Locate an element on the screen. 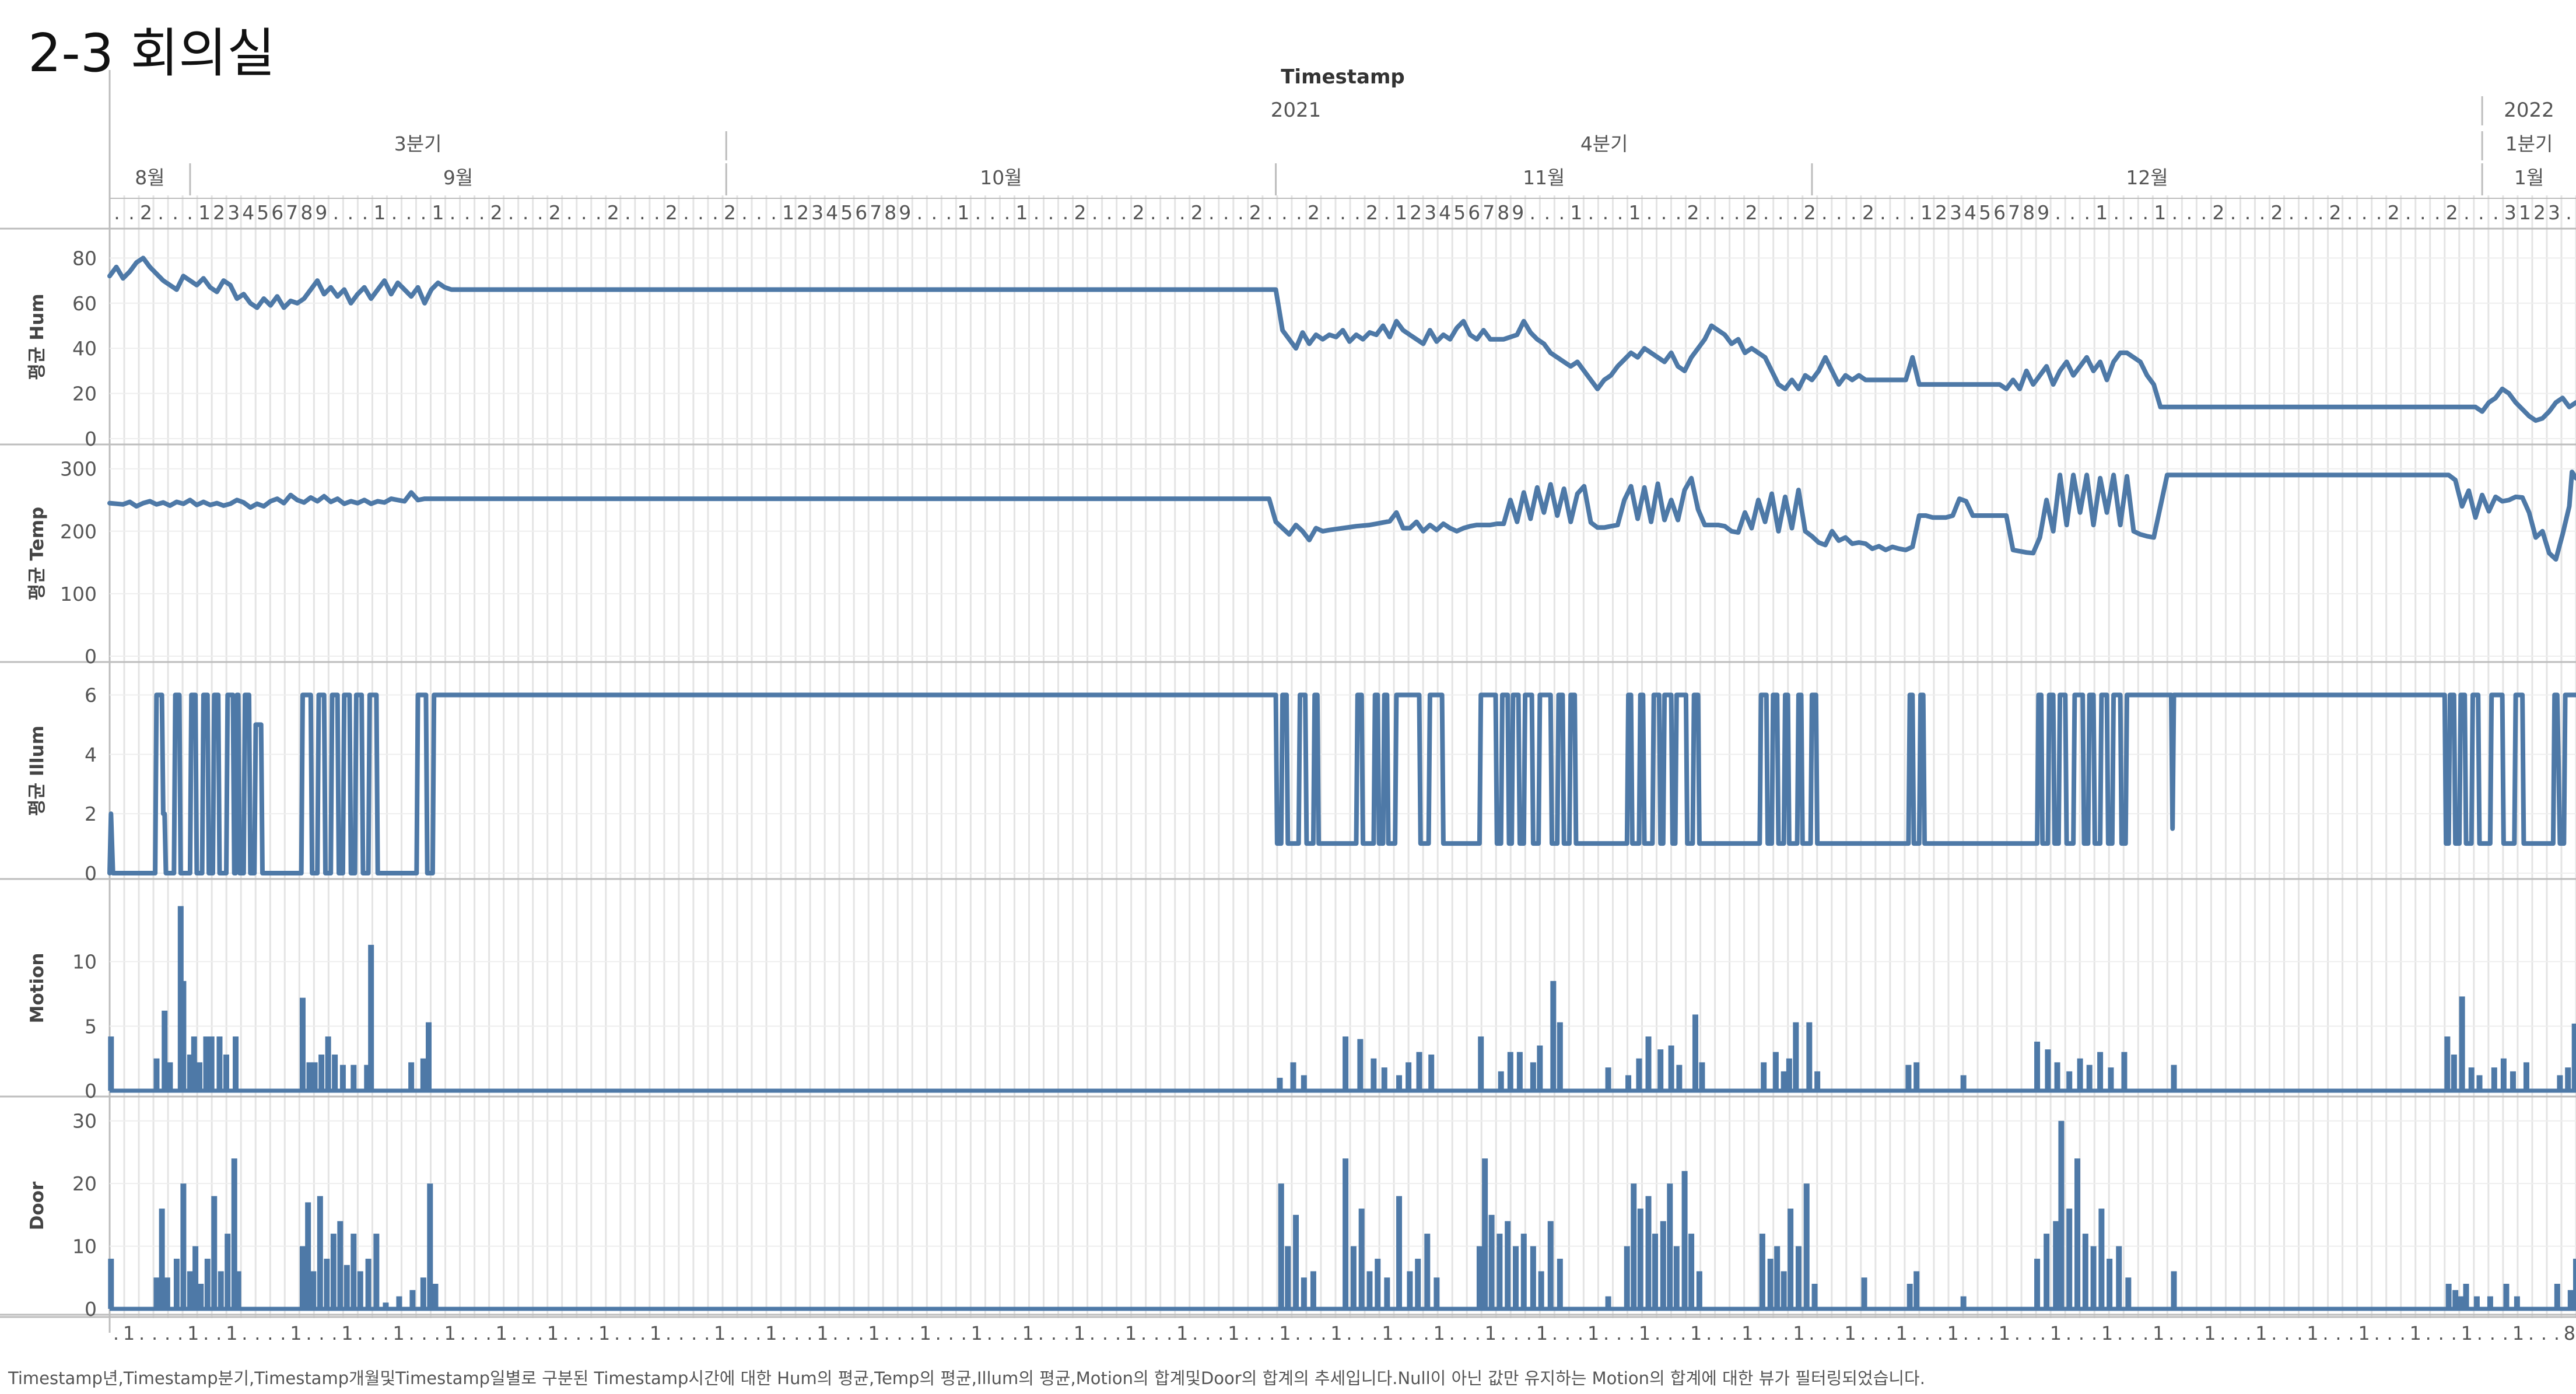 The image size is (2576, 1394). panel-illum: 0 2 4 6 평균 Illum is located at coordinates (1288, 784).